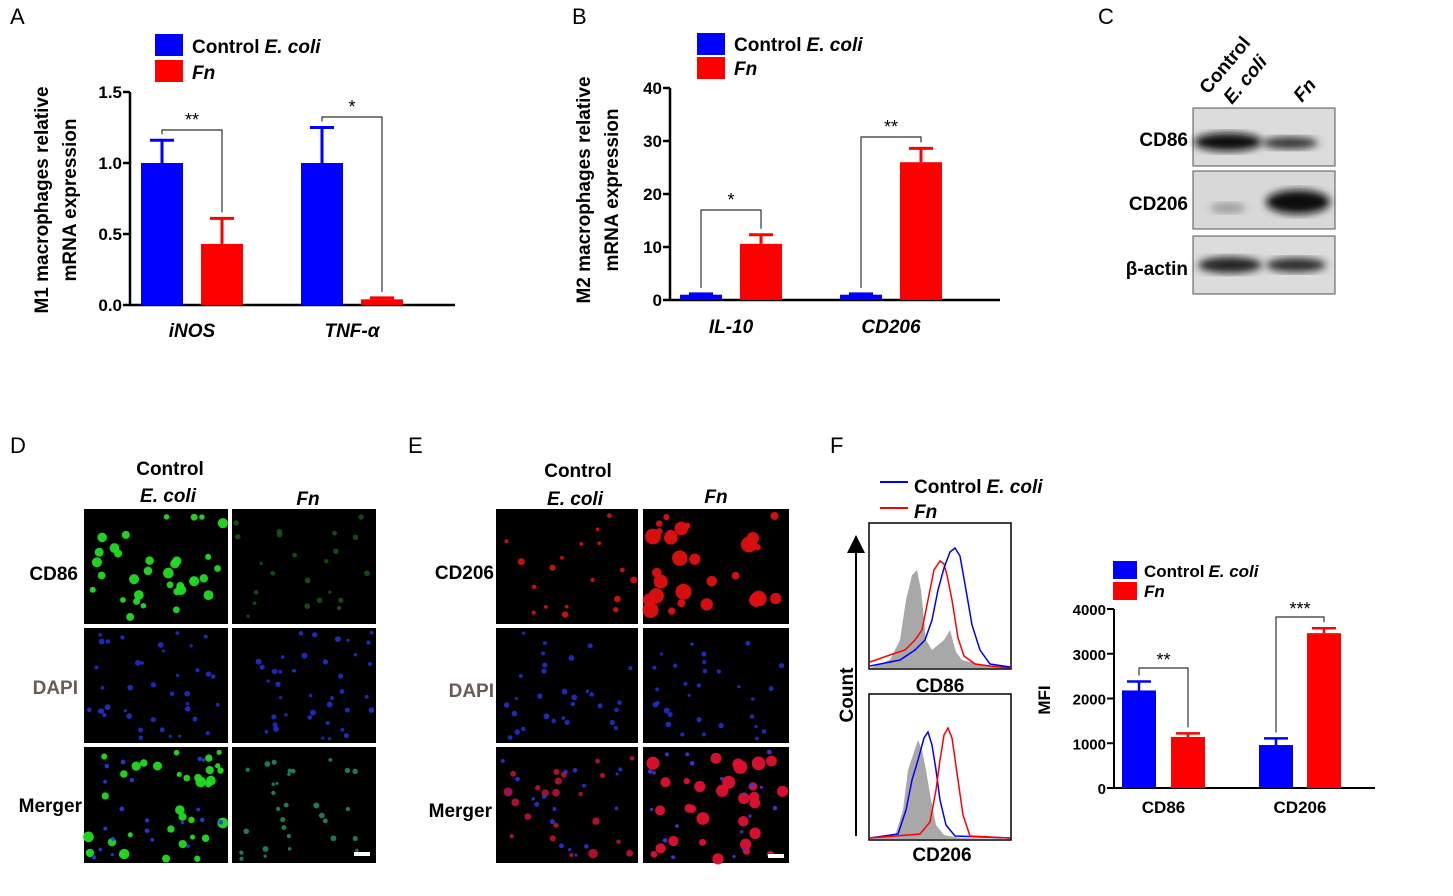 The width and height of the screenshot is (1453, 896). What do you see at coordinates (168, 496) in the screenshot?
I see `micro-col-control-line2: E. coli` at bounding box center [168, 496].